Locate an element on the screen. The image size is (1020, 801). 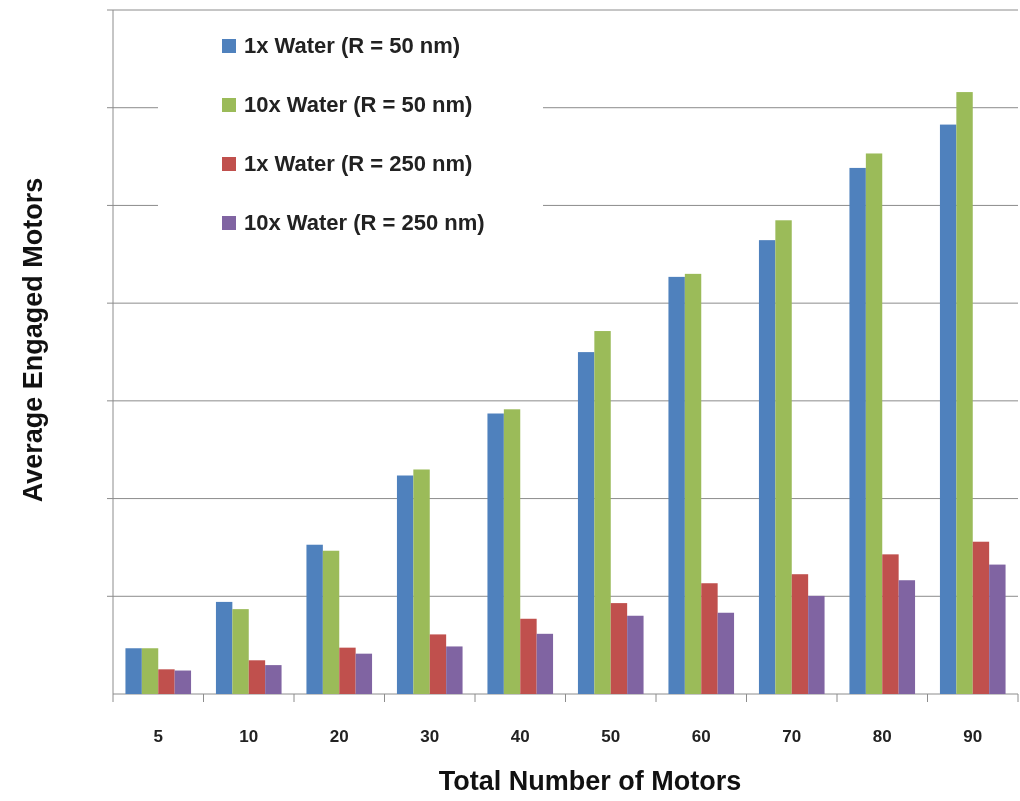
x-tick-label: 70 is located at coordinates (792, 737).